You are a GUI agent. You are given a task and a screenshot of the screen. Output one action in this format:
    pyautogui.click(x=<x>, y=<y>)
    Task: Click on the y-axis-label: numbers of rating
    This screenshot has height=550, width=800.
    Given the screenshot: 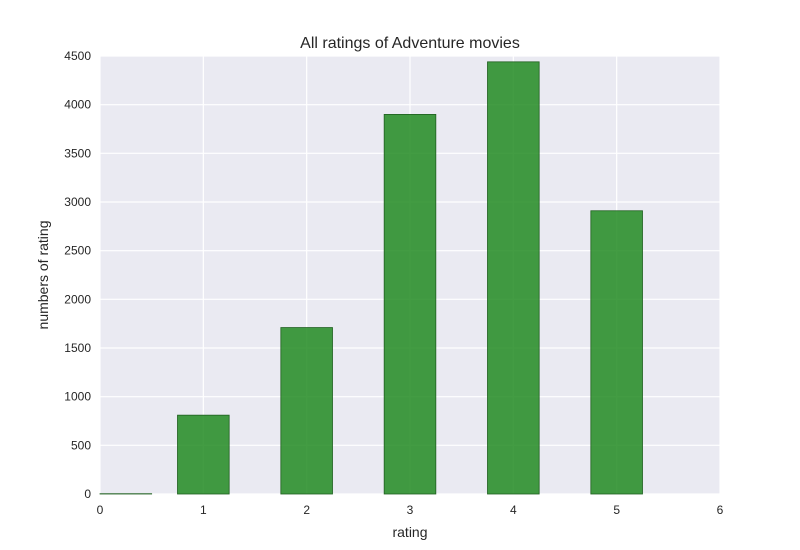 What is the action you would take?
    pyautogui.click(x=43, y=275)
    